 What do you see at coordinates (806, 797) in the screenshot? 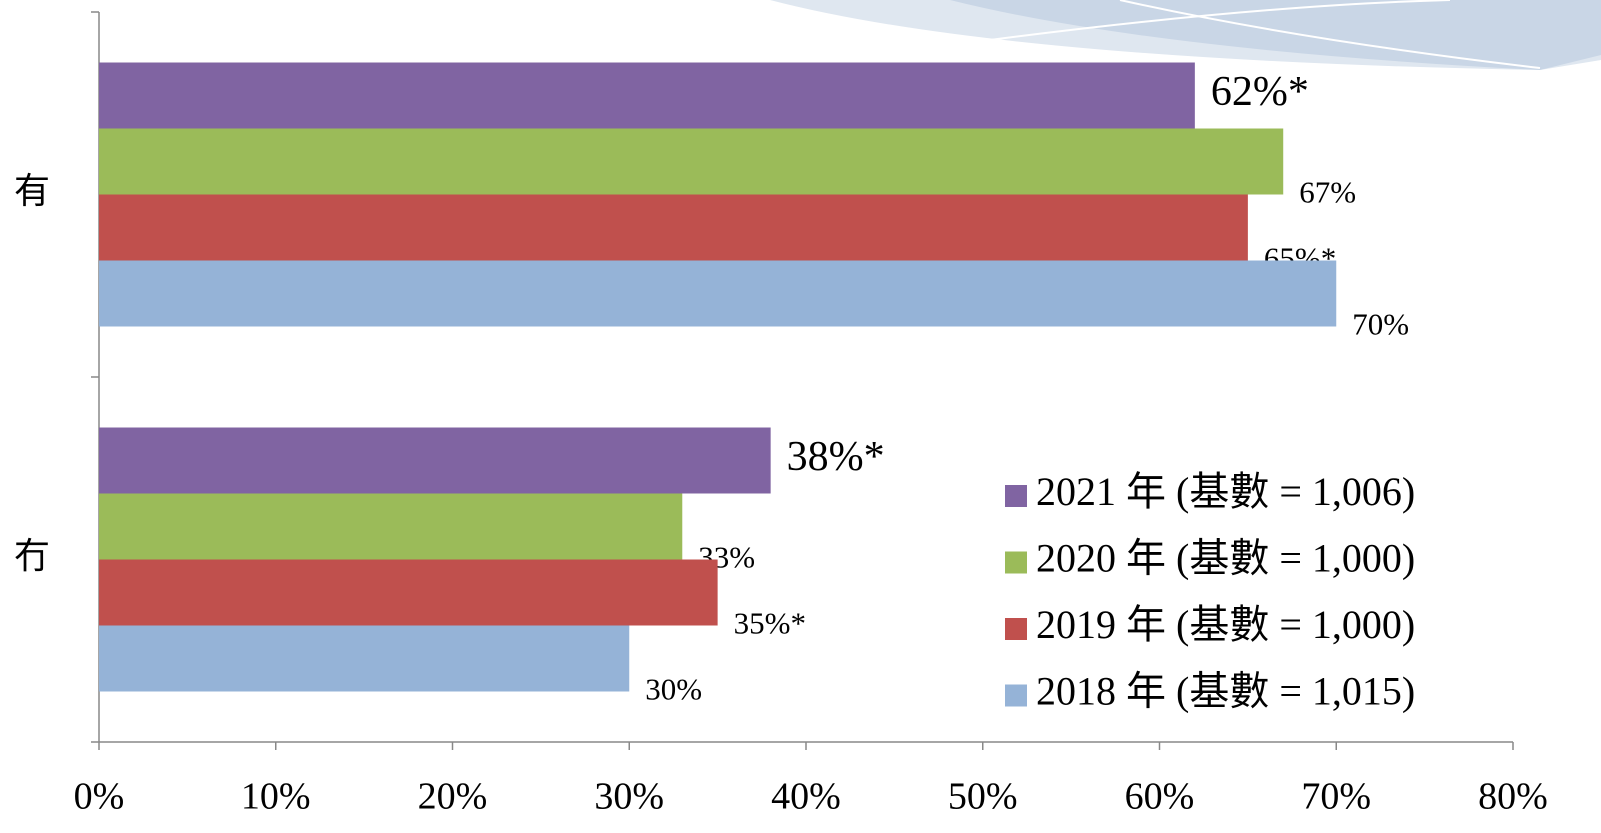
I see `x-tick-label: 40%` at bounding box center [806, 797].